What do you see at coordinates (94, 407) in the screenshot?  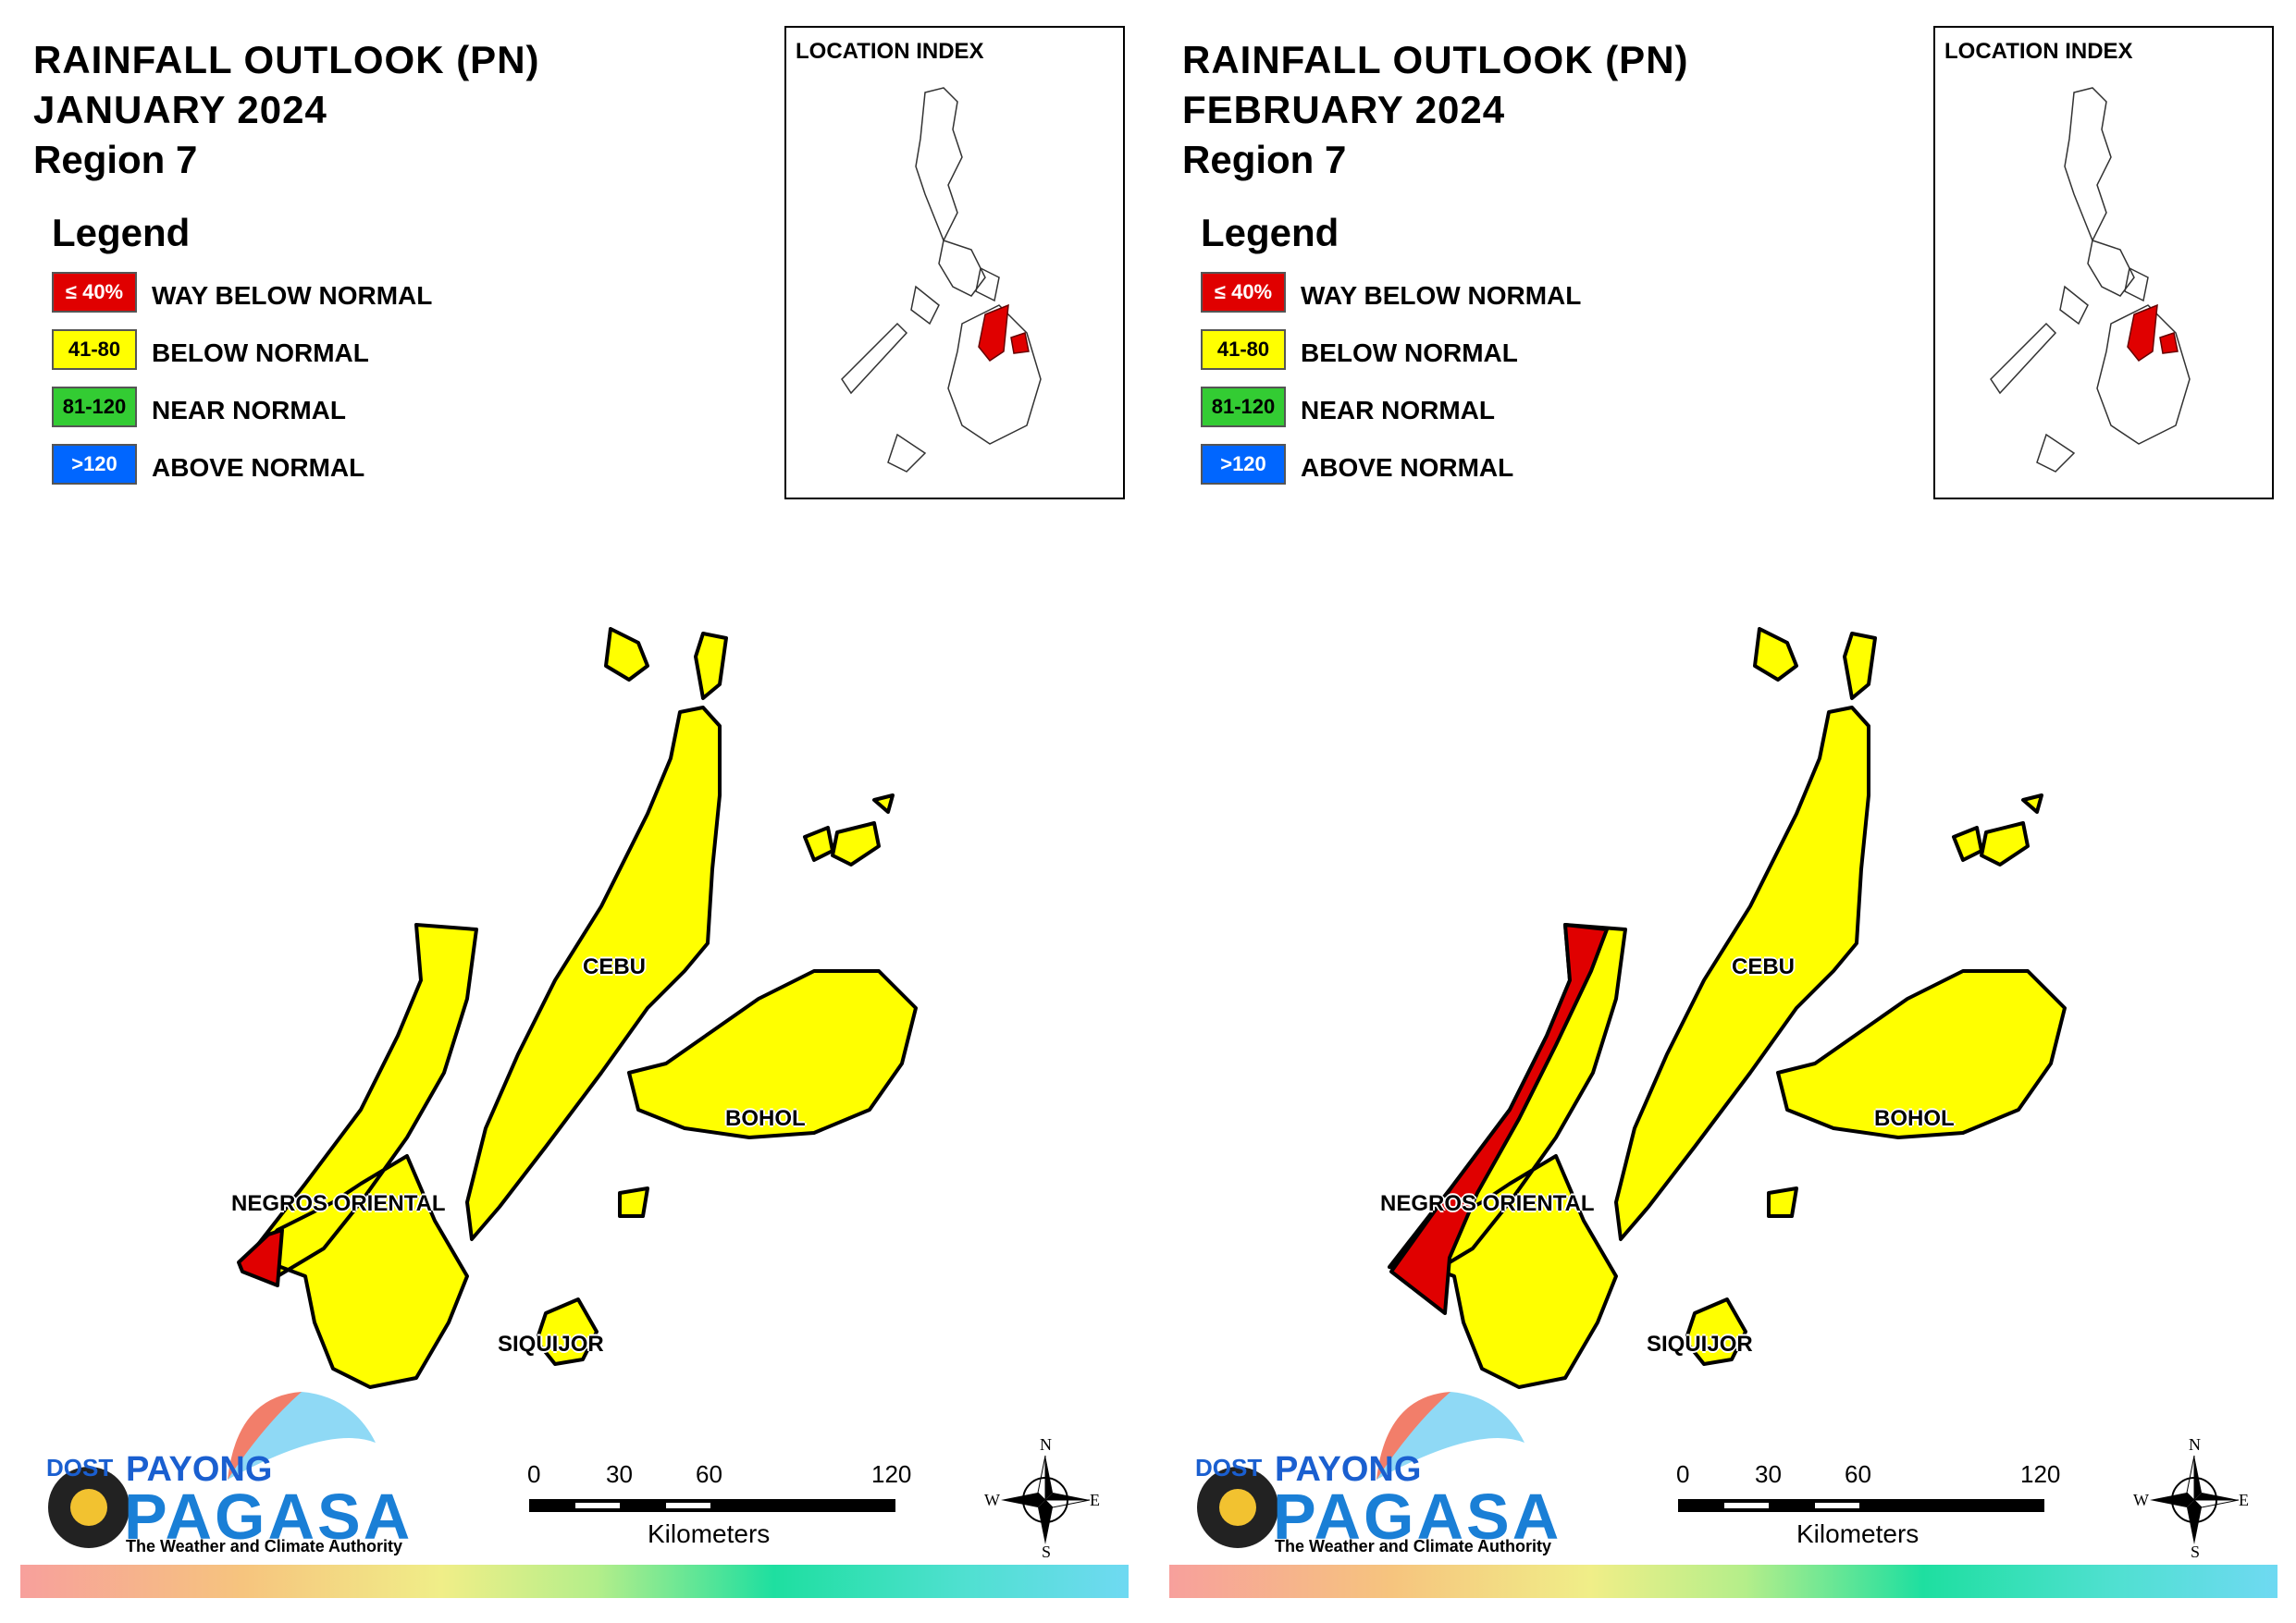 I see `legend-swatch: 81-120` at bounding box center [94, 407].